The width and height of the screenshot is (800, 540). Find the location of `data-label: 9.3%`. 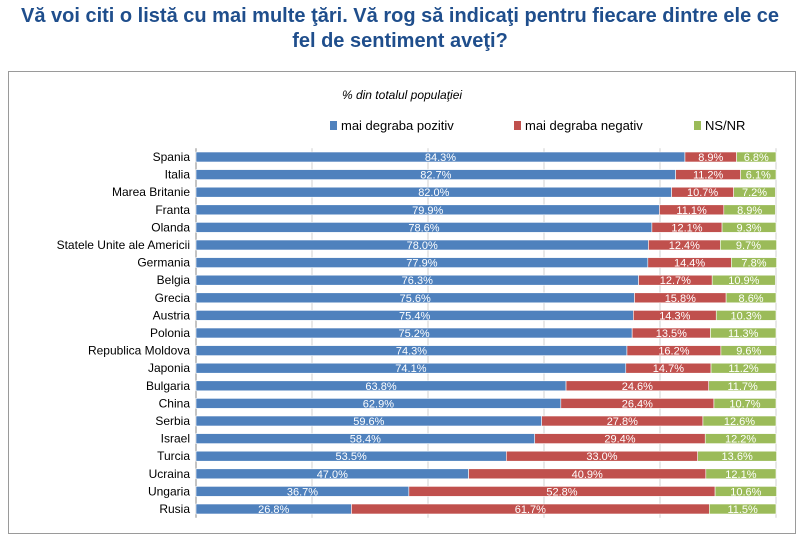

data-label: 9.3% is located at coordinates (748, 228).